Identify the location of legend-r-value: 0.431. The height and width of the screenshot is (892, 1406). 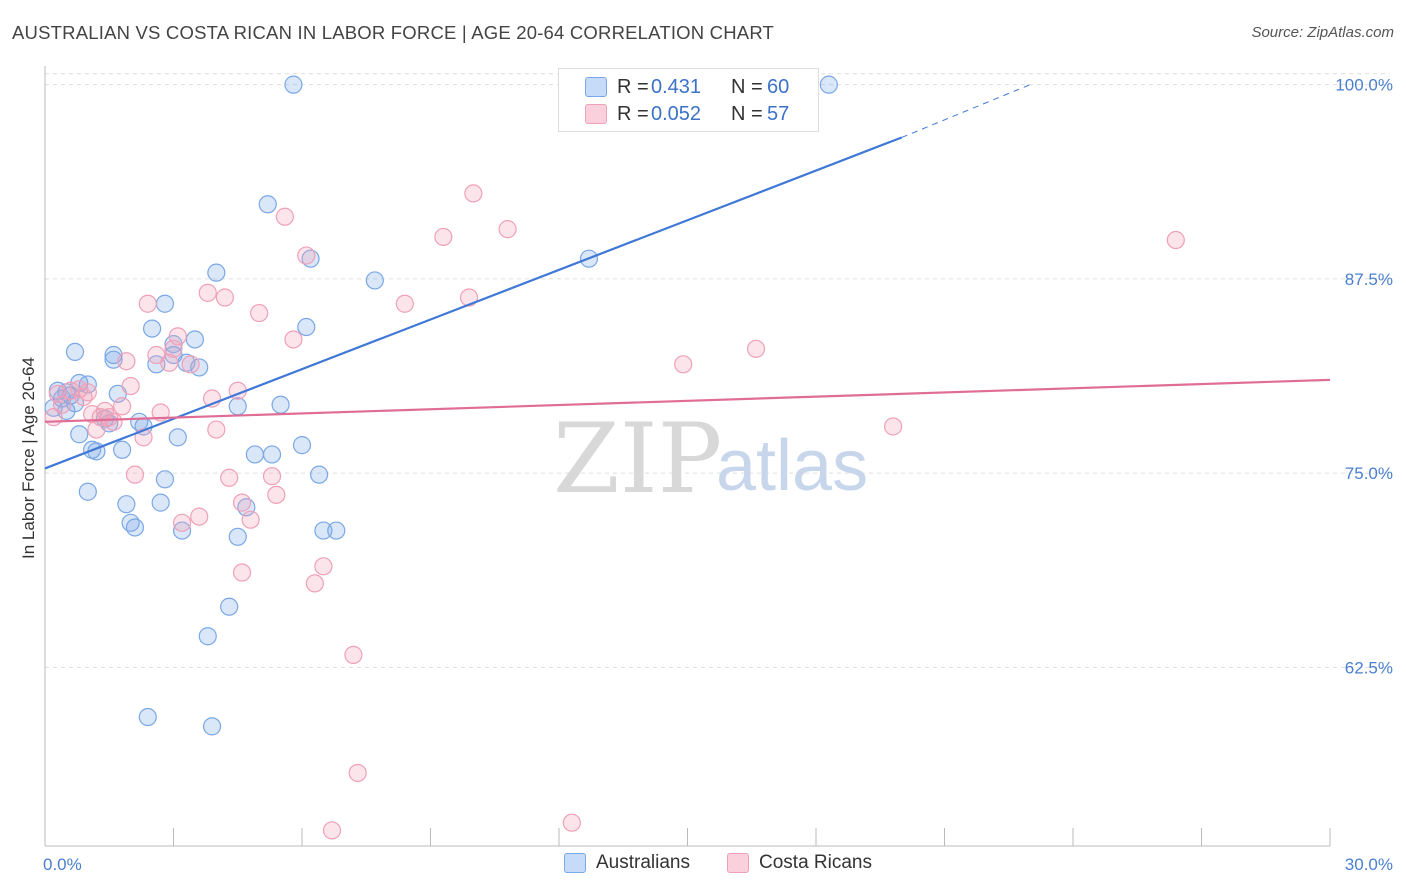
(676, 86).